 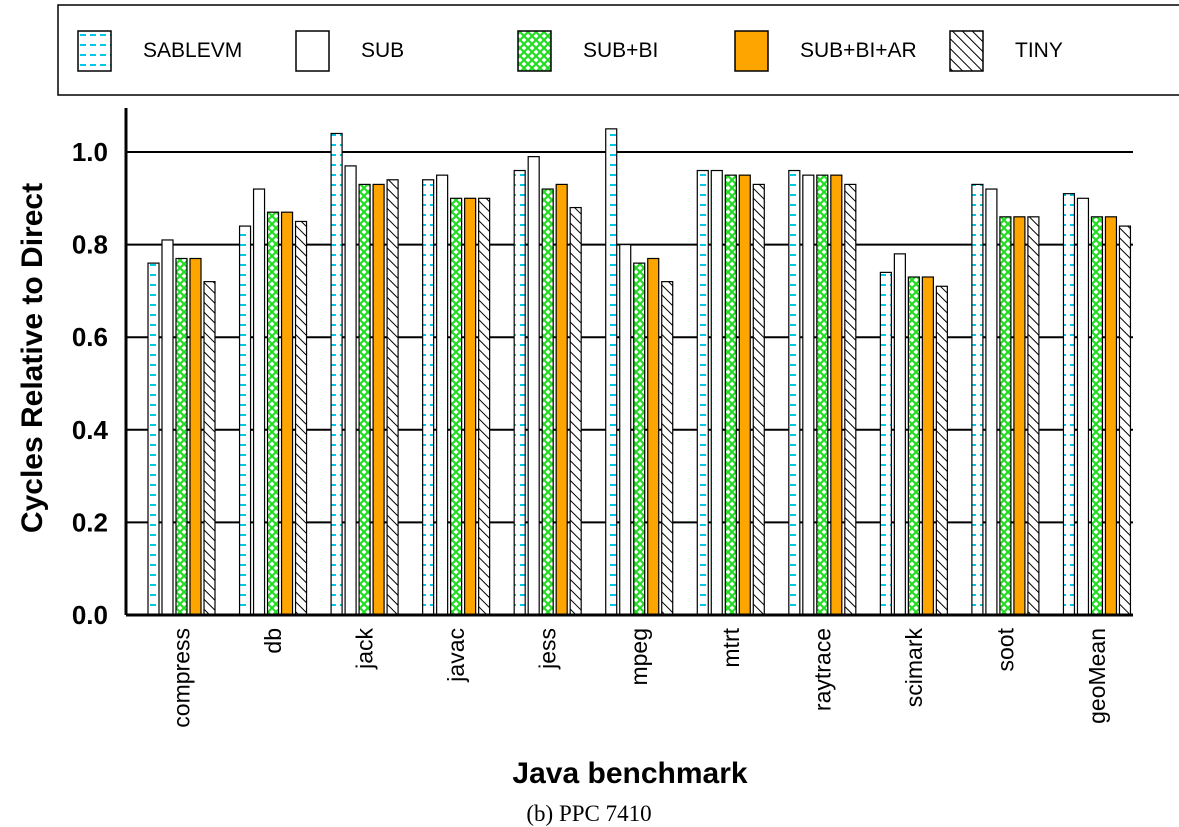 I want to click on bar-geomean-tiny, so click(x=1125, y=420).